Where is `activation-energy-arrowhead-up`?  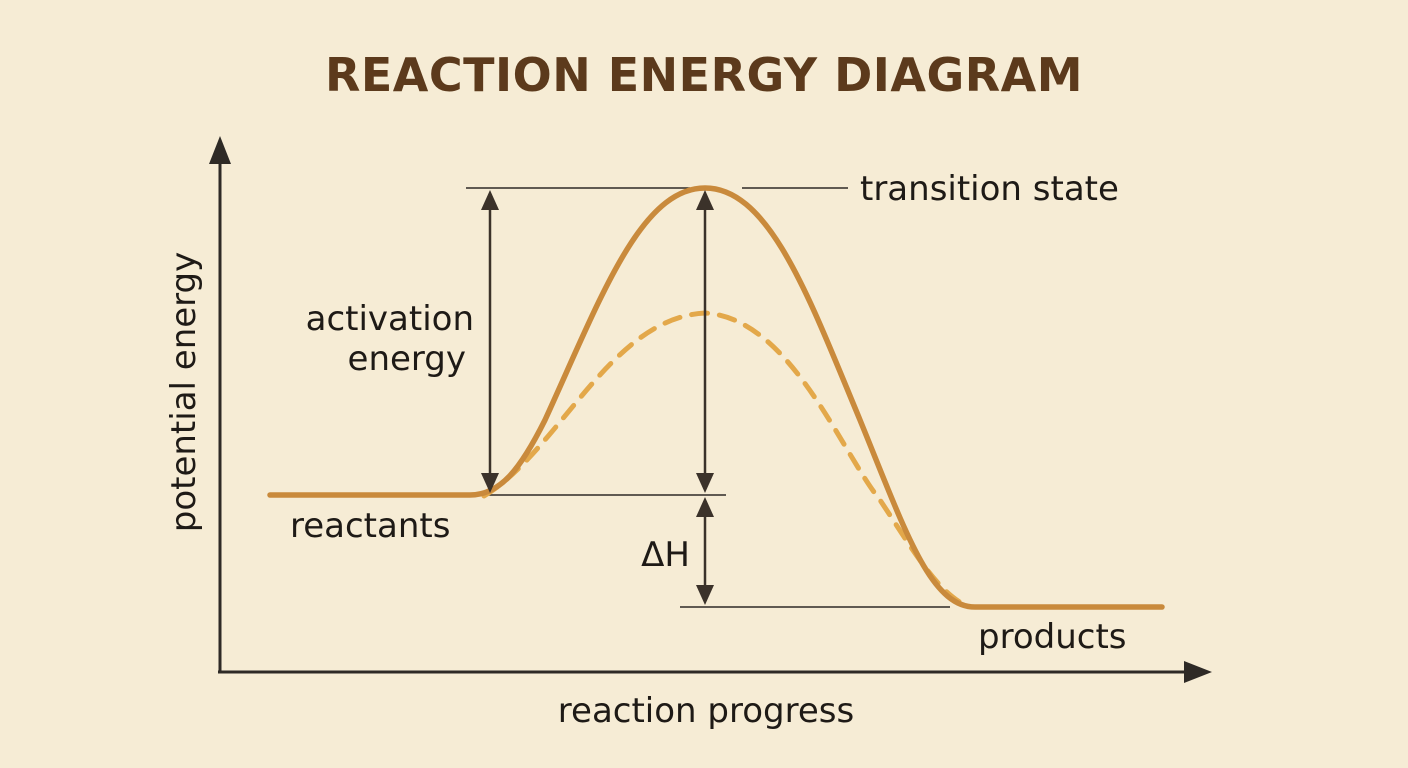
activation-energy-arrowhead-up is located at coordinates (490, 200).